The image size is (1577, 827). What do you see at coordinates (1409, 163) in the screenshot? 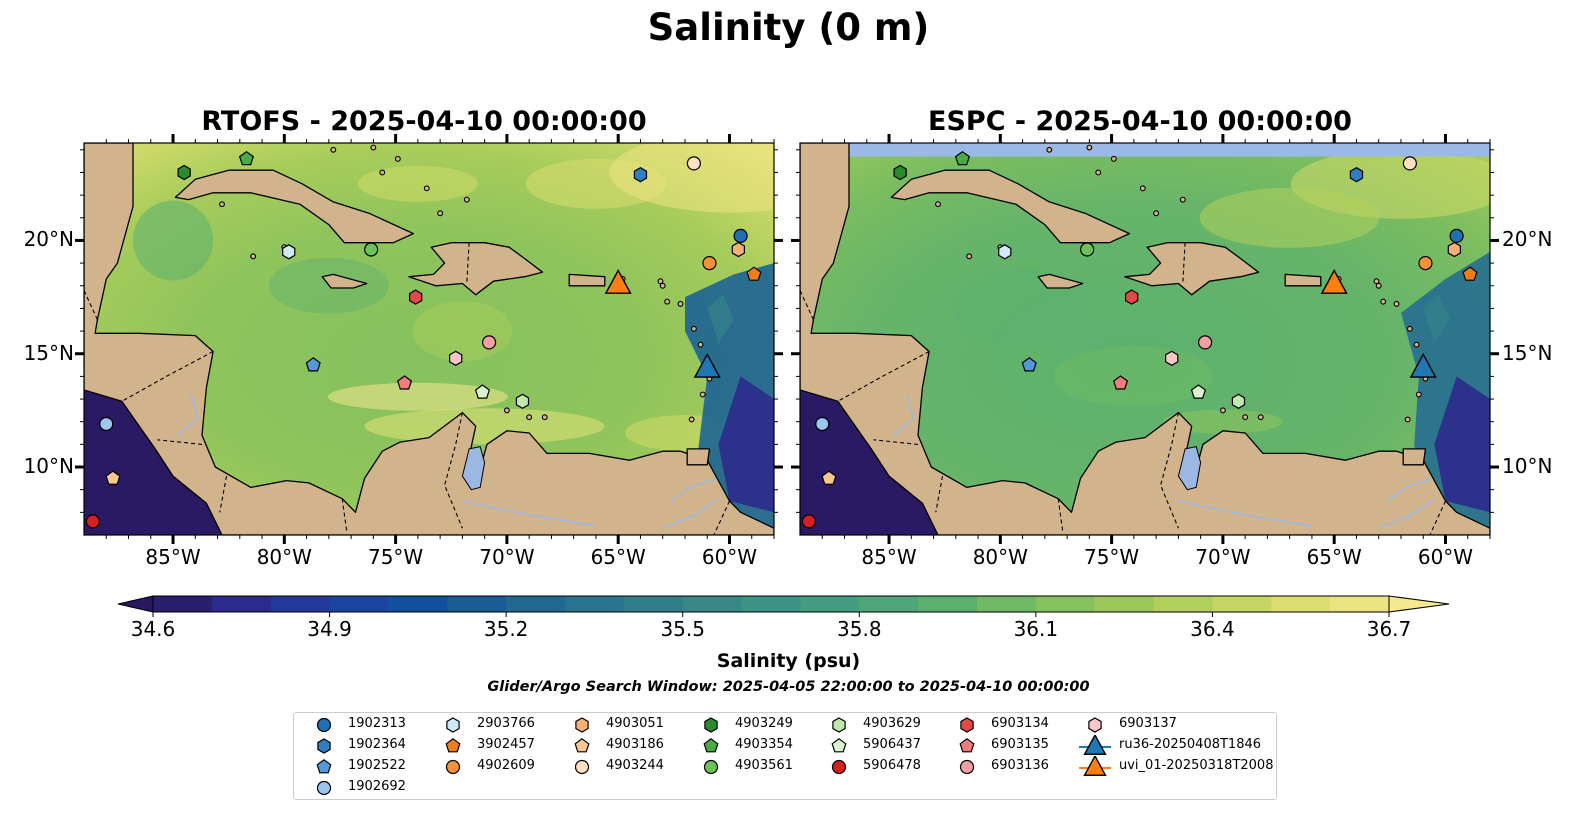
I see `float-4903244-marker` at bounding box center [1409, 163].